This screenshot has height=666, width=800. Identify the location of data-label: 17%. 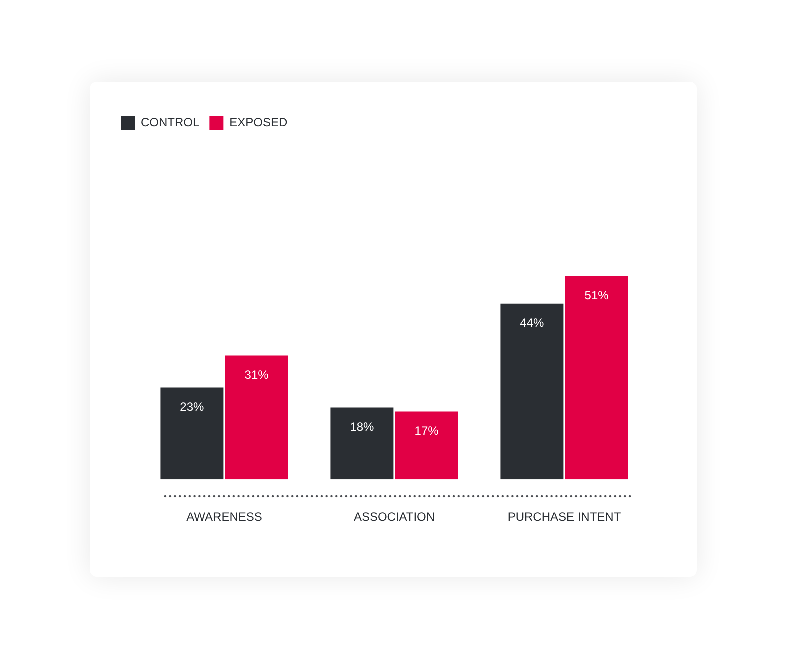
(427, 431).